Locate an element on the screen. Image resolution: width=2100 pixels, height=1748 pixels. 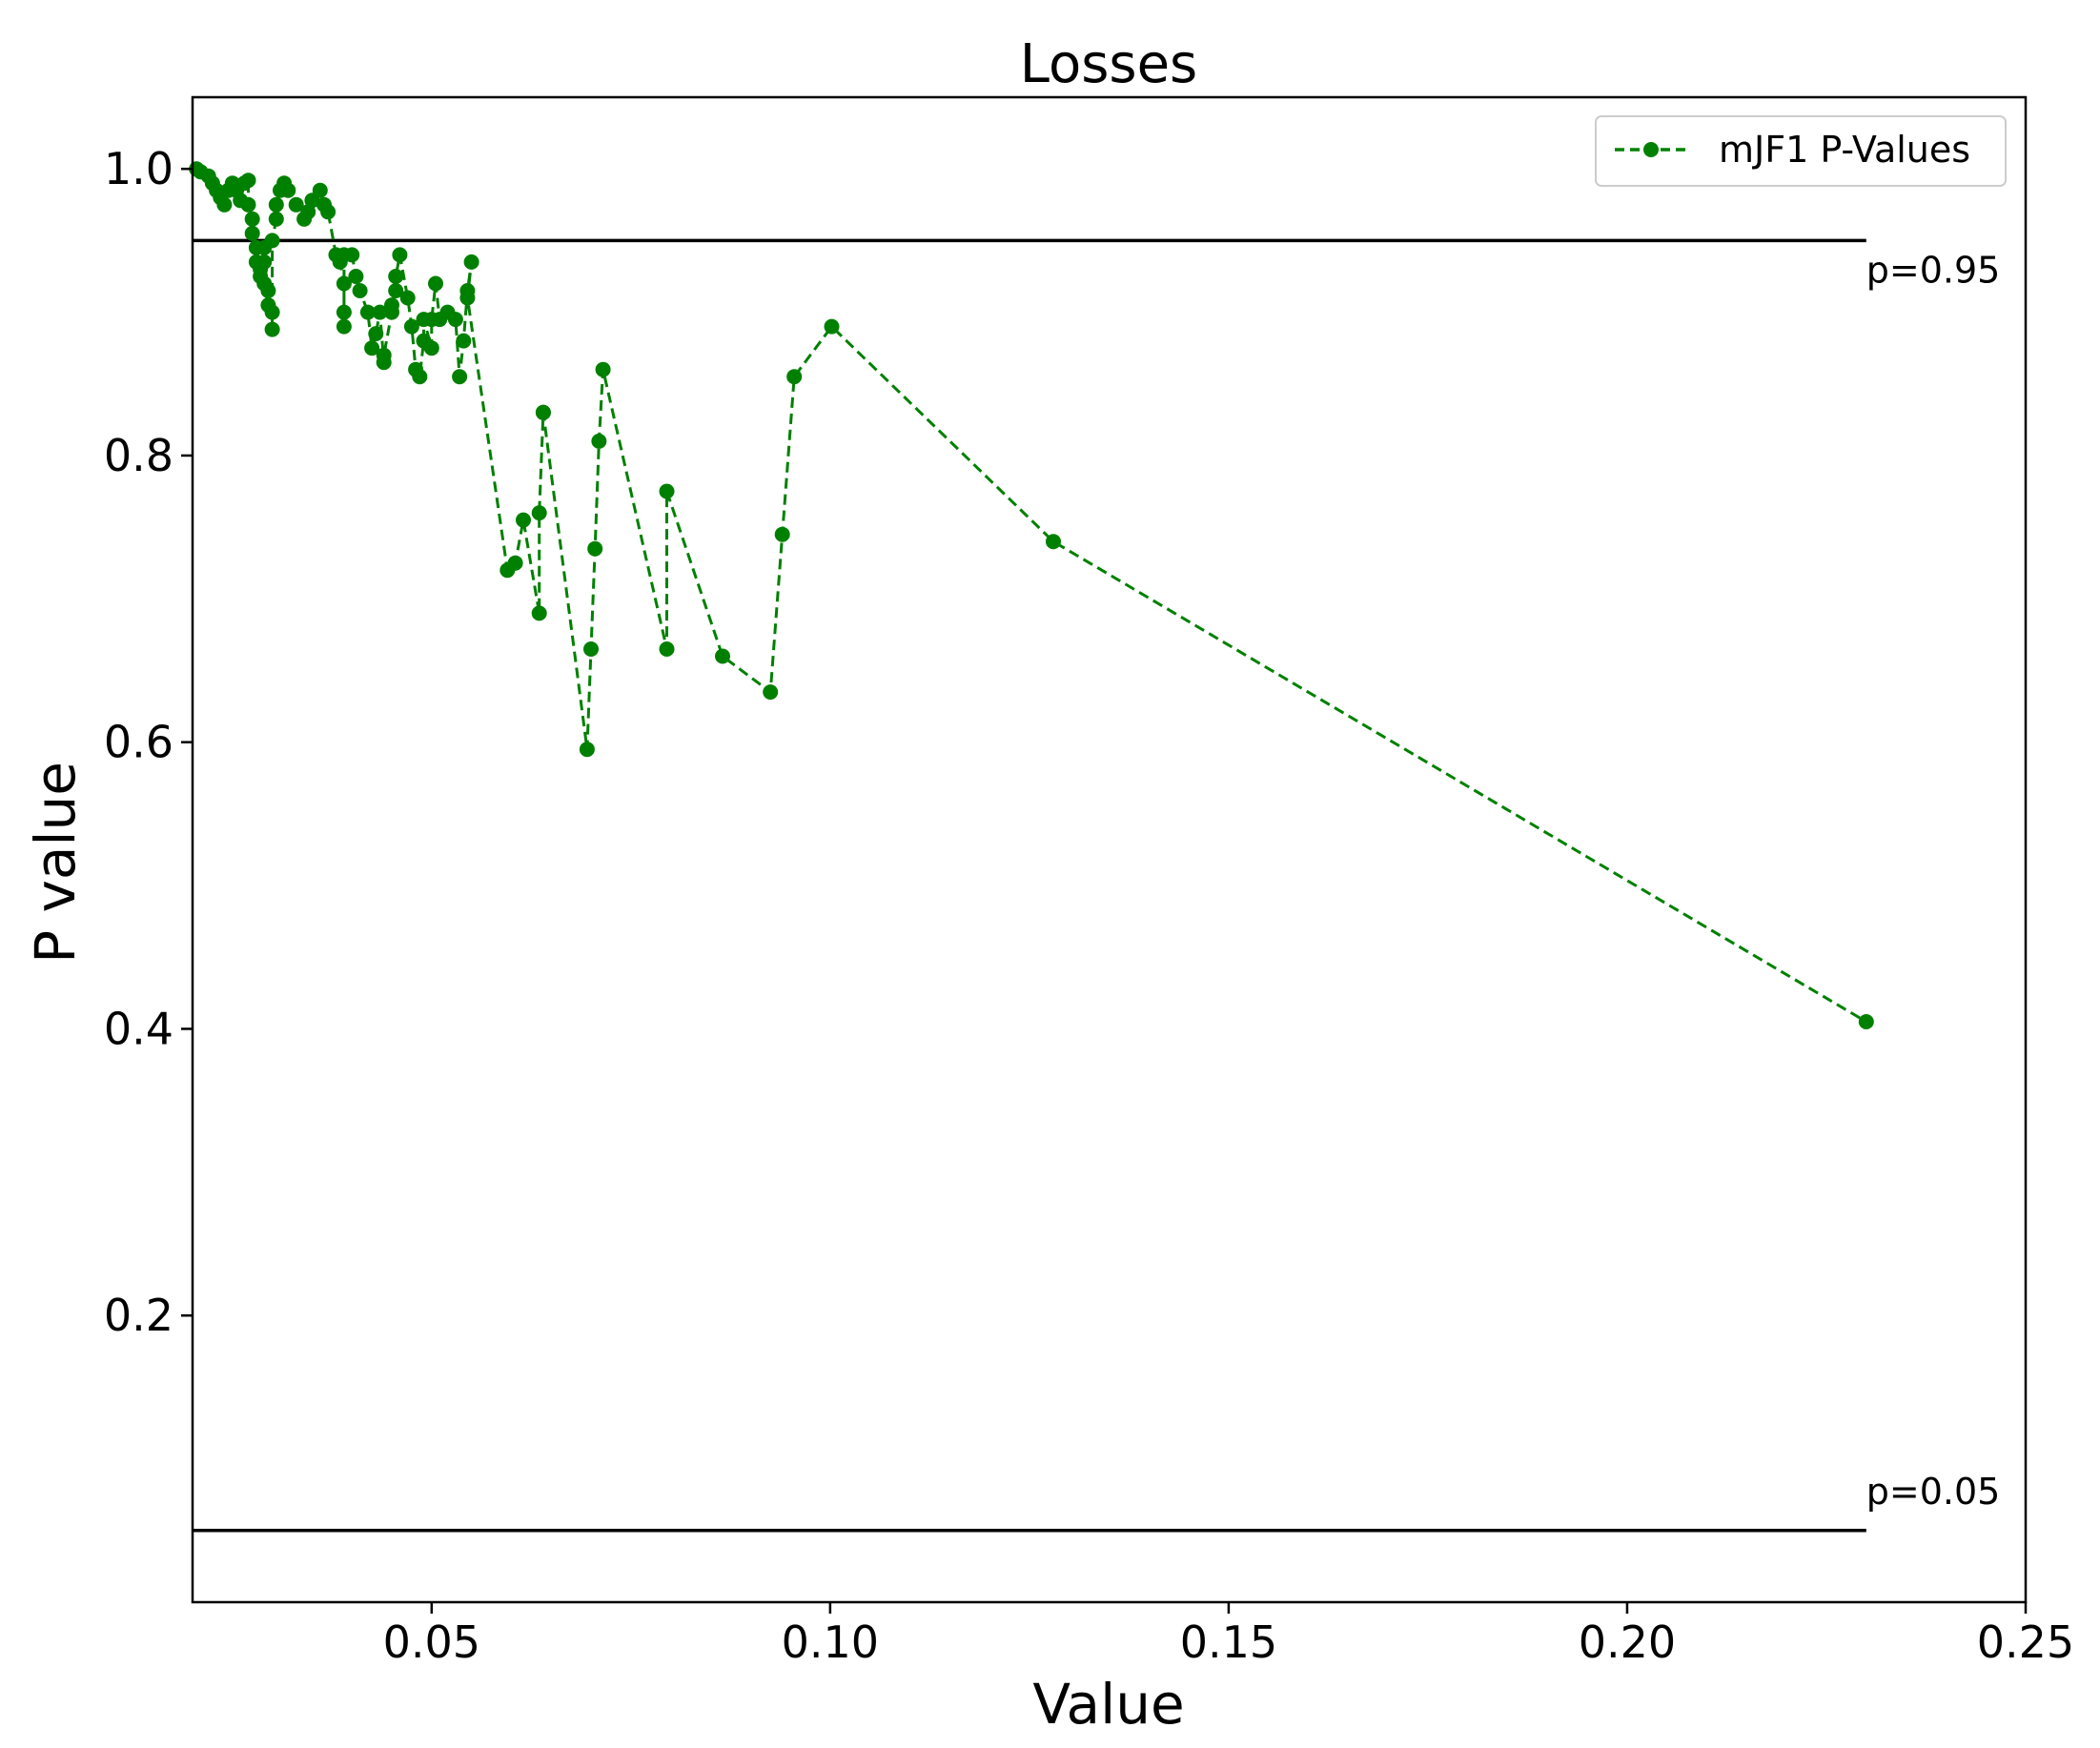
y-axis-ticks: 0.2 0.4 0.6 0.8 1.0 is located at coordinates (148, 742).